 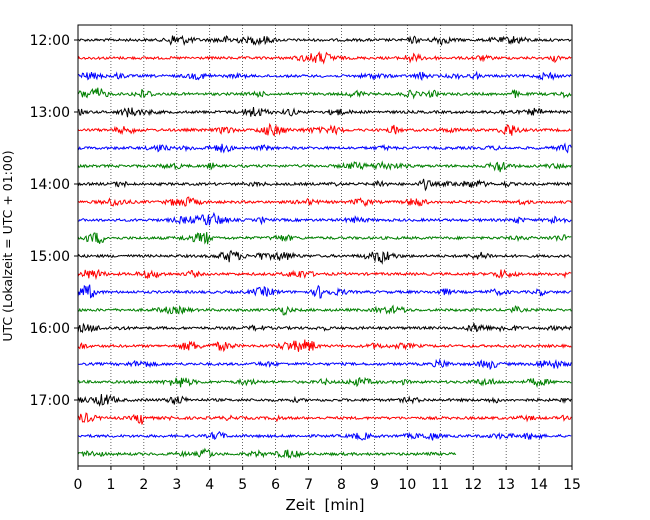 I want to click on x-tick-label: 12, so click(x=473, y=485).